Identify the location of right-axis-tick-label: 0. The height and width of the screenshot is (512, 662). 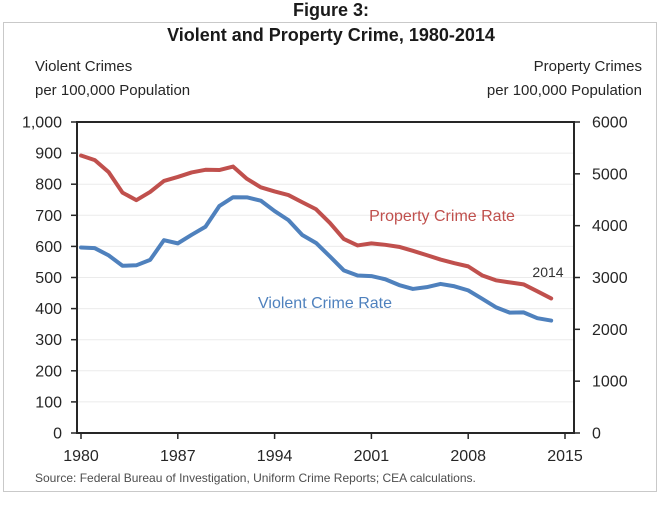
(596, 434).